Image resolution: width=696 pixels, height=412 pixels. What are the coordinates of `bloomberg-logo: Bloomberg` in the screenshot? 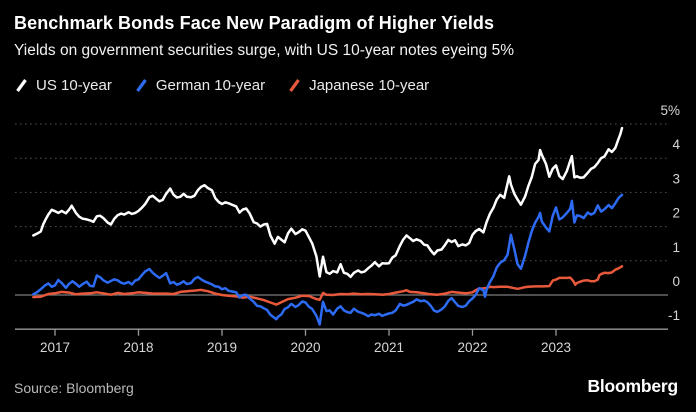 It's located at (632, 386).